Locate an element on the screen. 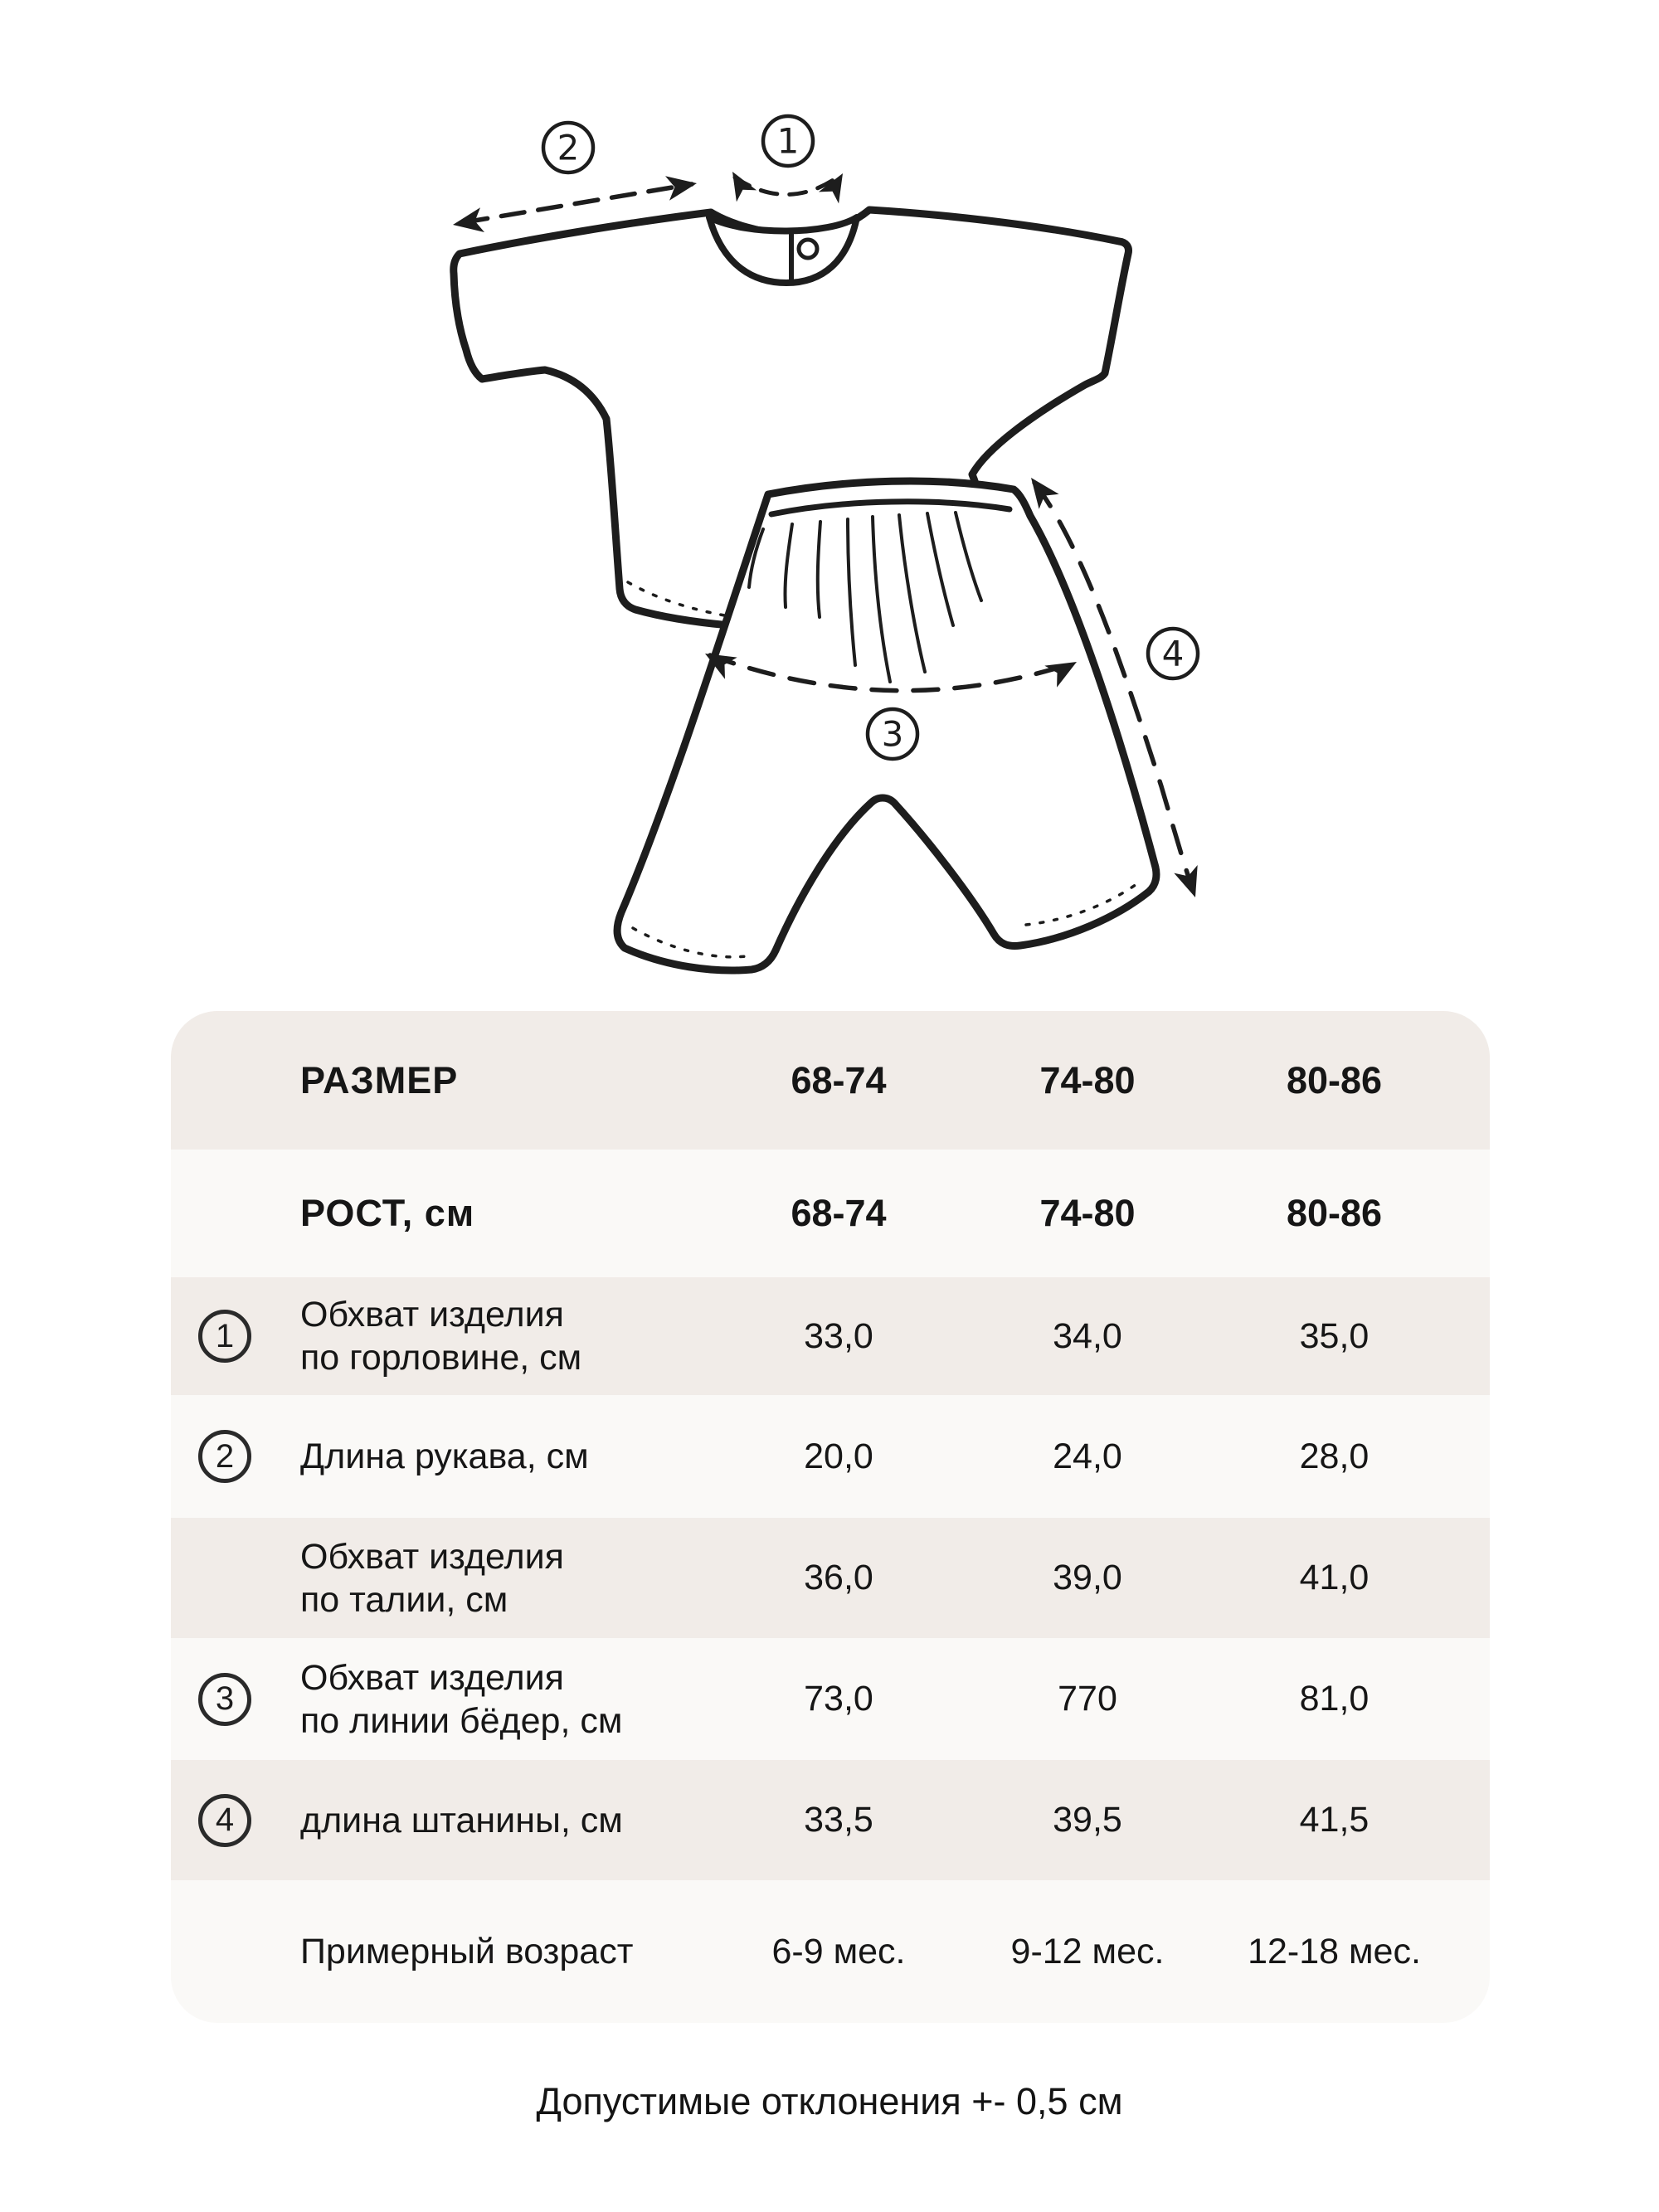 The image size is (1659, 2212). measure-value: 39,5 is located at coordinates (1087, 1820).